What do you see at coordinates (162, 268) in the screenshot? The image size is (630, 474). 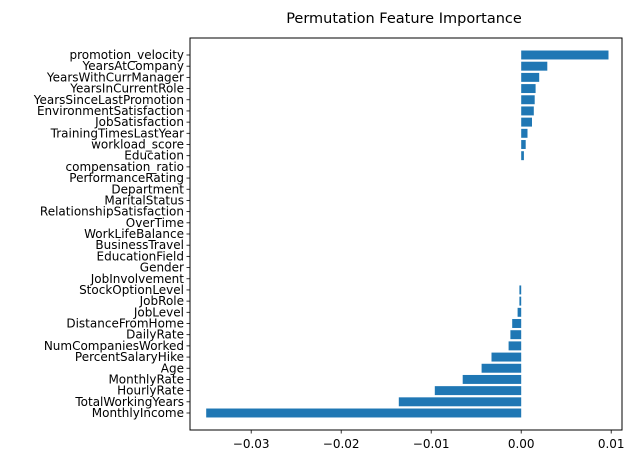 I see `y-tick-label: Gender` at bounding box center [162, 268].